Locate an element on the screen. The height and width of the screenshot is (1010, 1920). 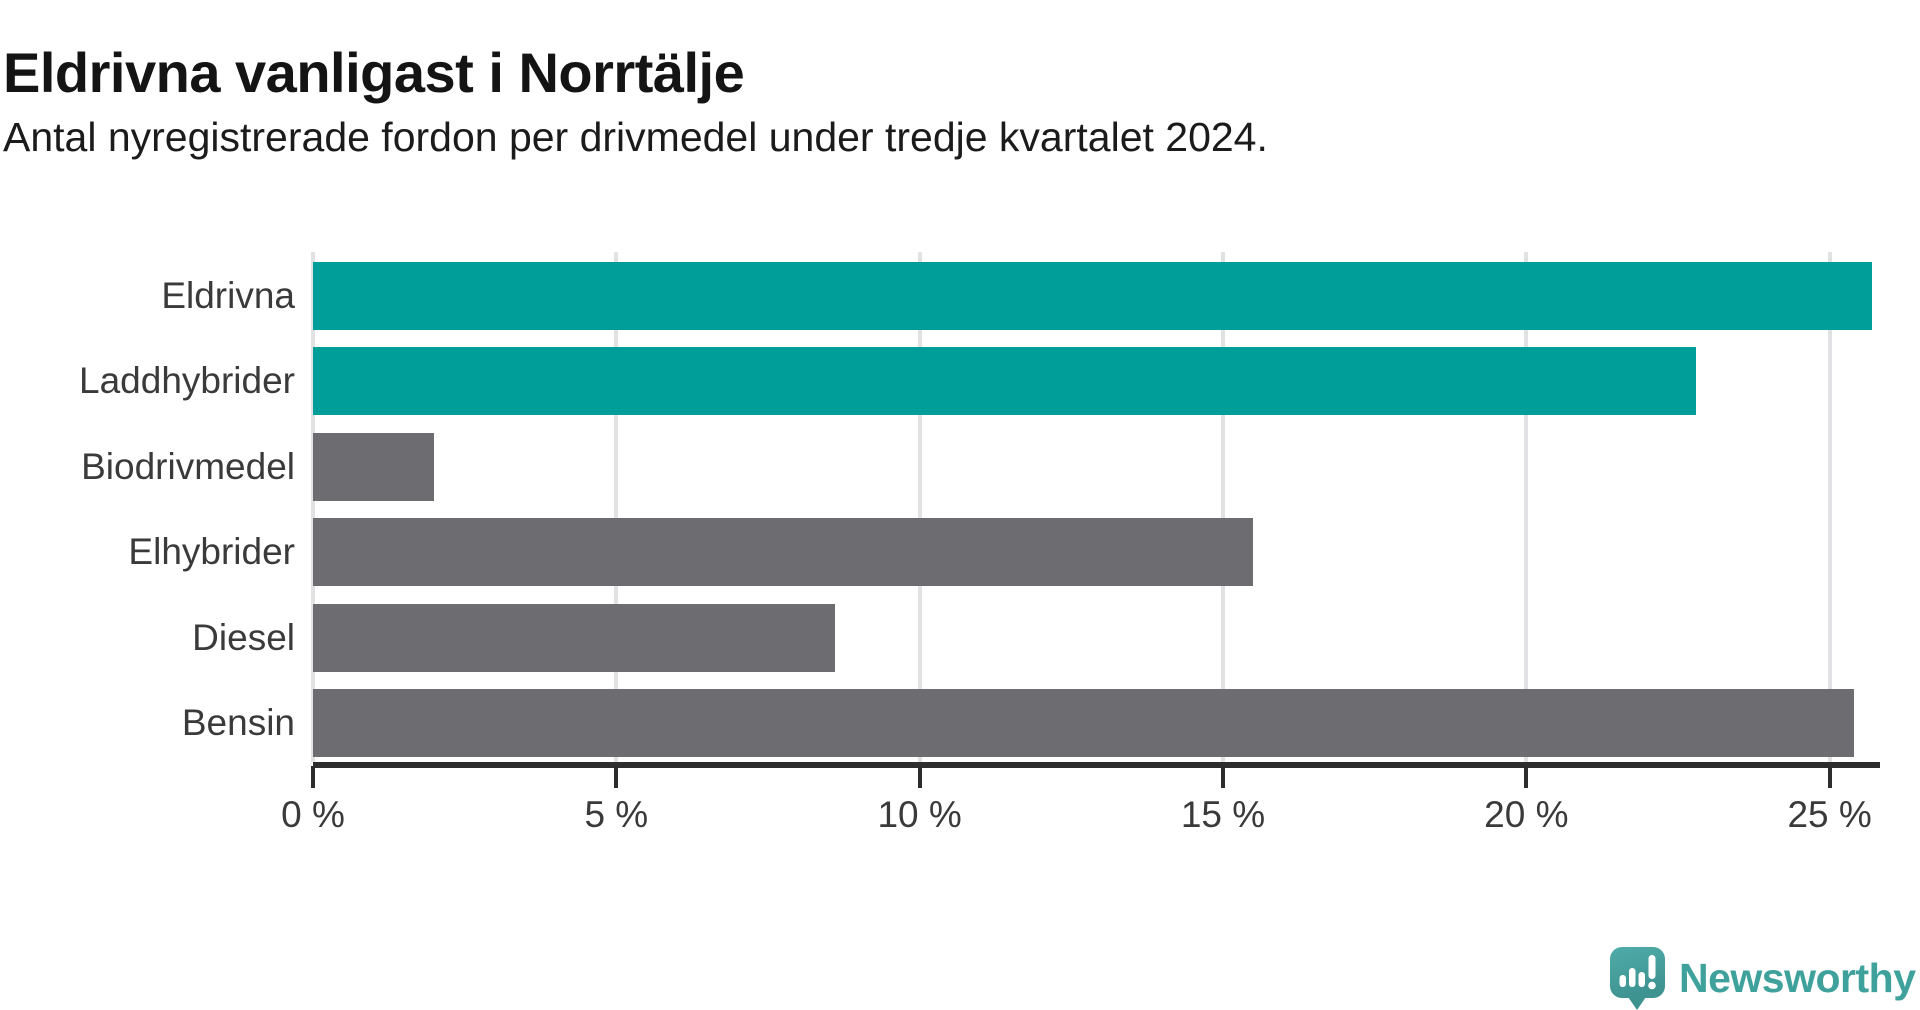
bar-elhybrider is located at coordinates (783, 552).